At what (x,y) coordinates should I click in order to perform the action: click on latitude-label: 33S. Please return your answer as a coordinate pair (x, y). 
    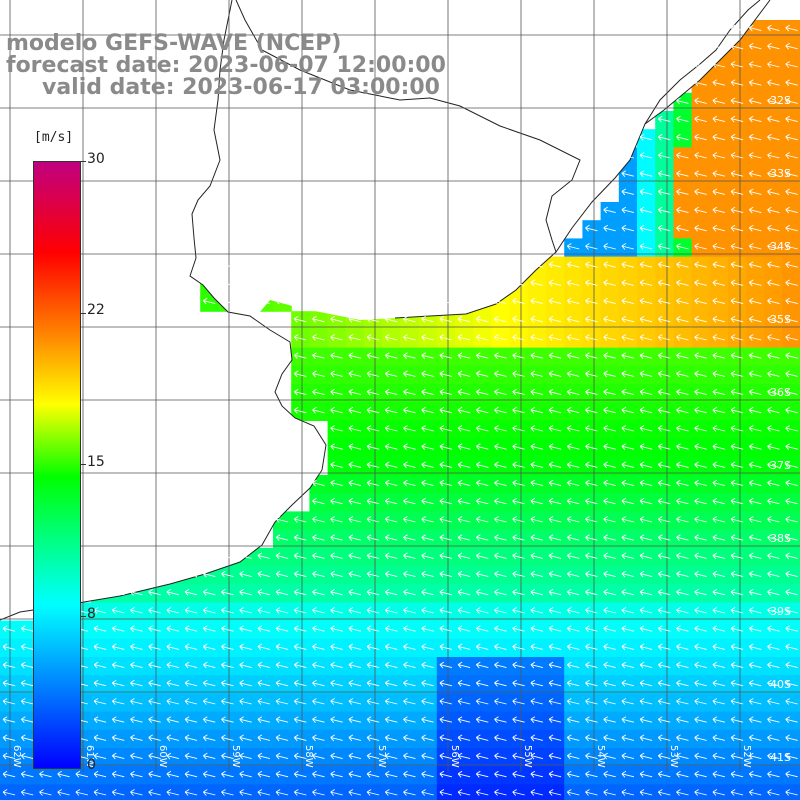
    Looking at the image, I should click on (780, 173).